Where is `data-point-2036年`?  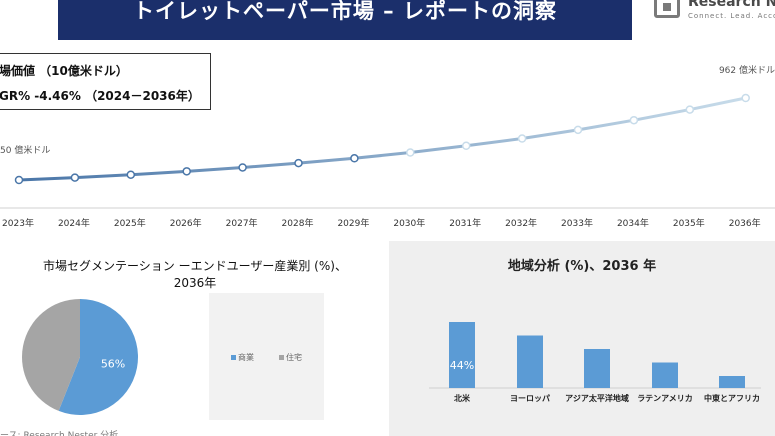 data-point-2036年 is located at coordinates (745, 98).